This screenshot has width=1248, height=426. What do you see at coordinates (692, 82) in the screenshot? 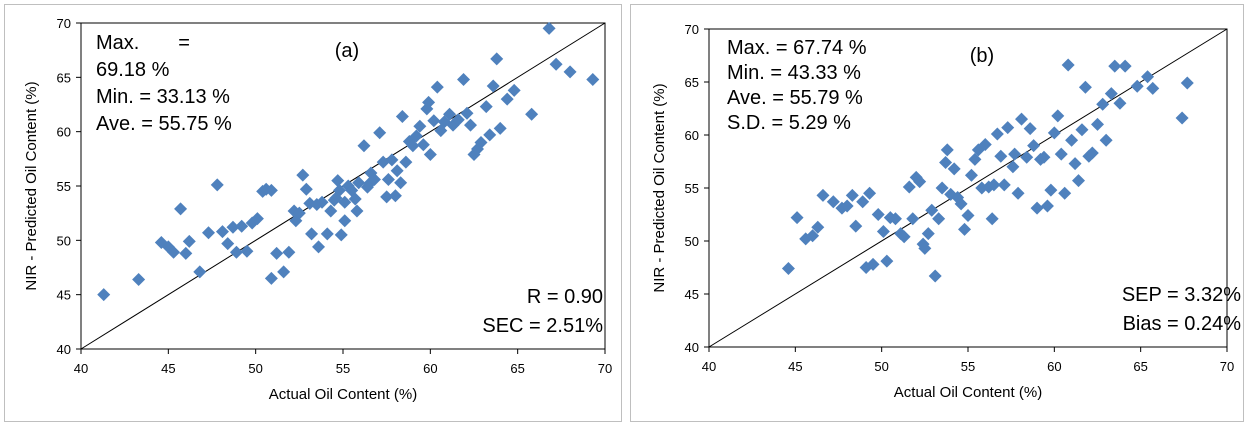
I see `y-tick-label: 65` at bounding box center [692, 82].